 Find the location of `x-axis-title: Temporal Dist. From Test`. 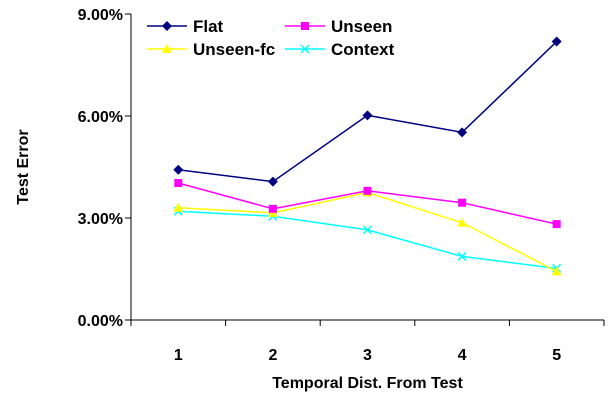

x-axis-title: Temporal Dist. From Test is located at coordinates (367, 383).